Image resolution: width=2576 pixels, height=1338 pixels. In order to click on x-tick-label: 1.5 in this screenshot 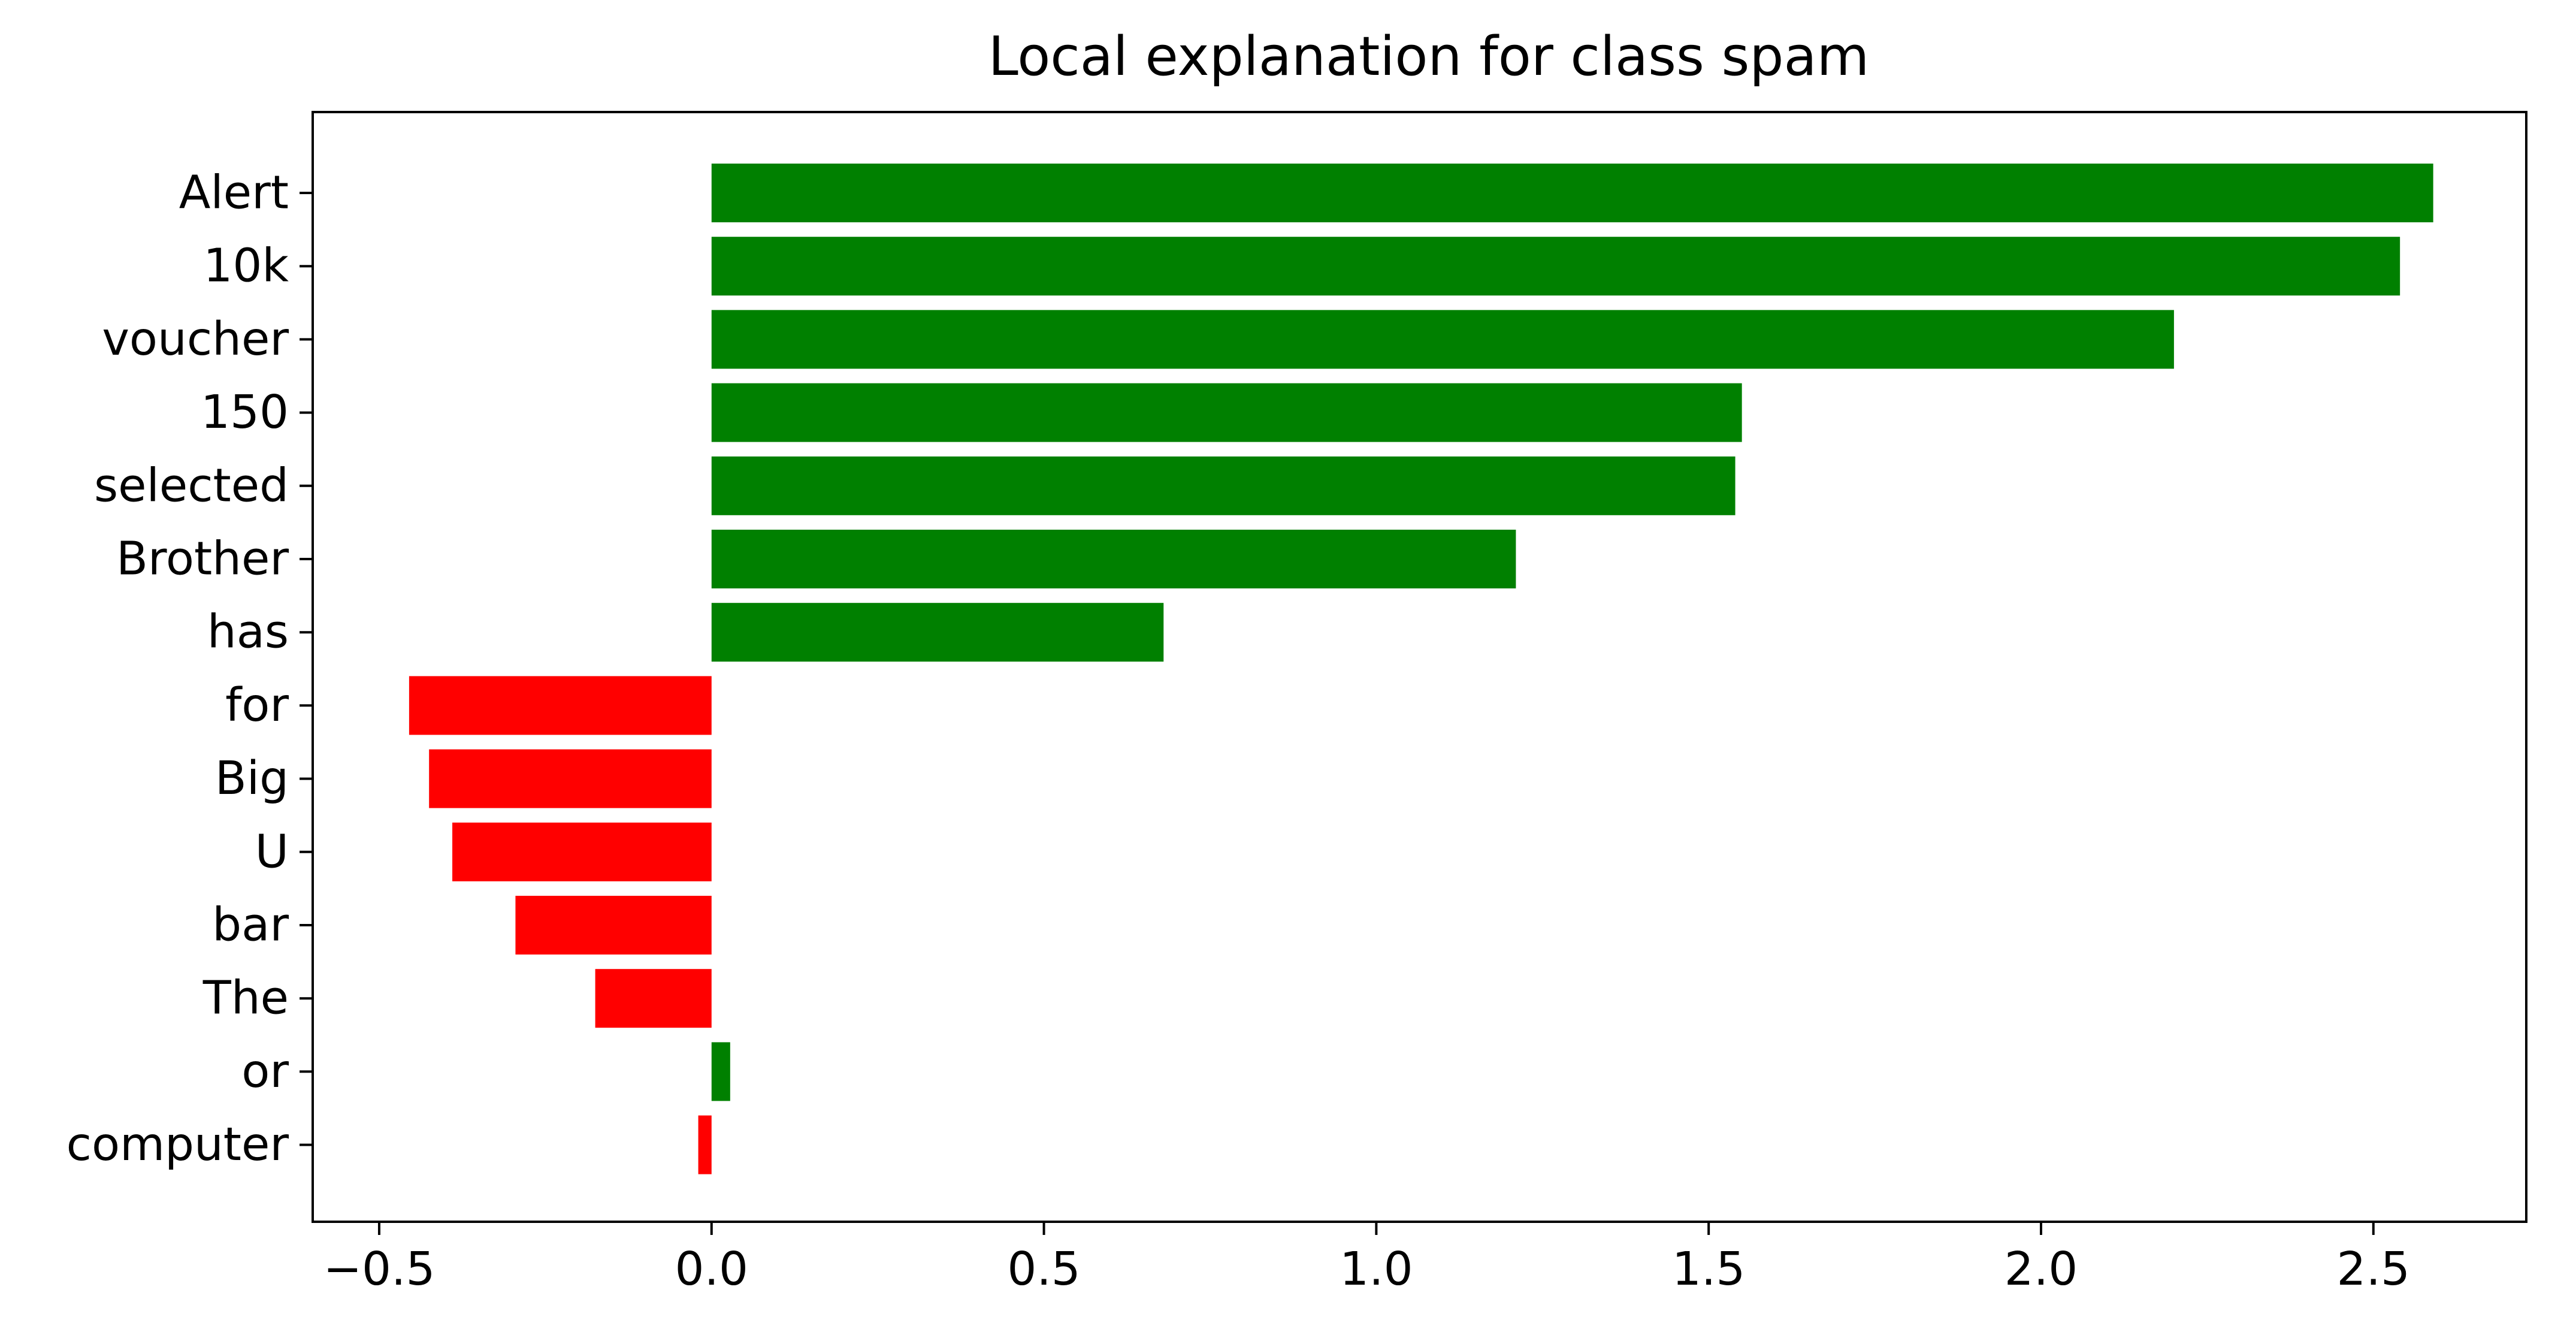, I will do `click(1708, 1269)`.